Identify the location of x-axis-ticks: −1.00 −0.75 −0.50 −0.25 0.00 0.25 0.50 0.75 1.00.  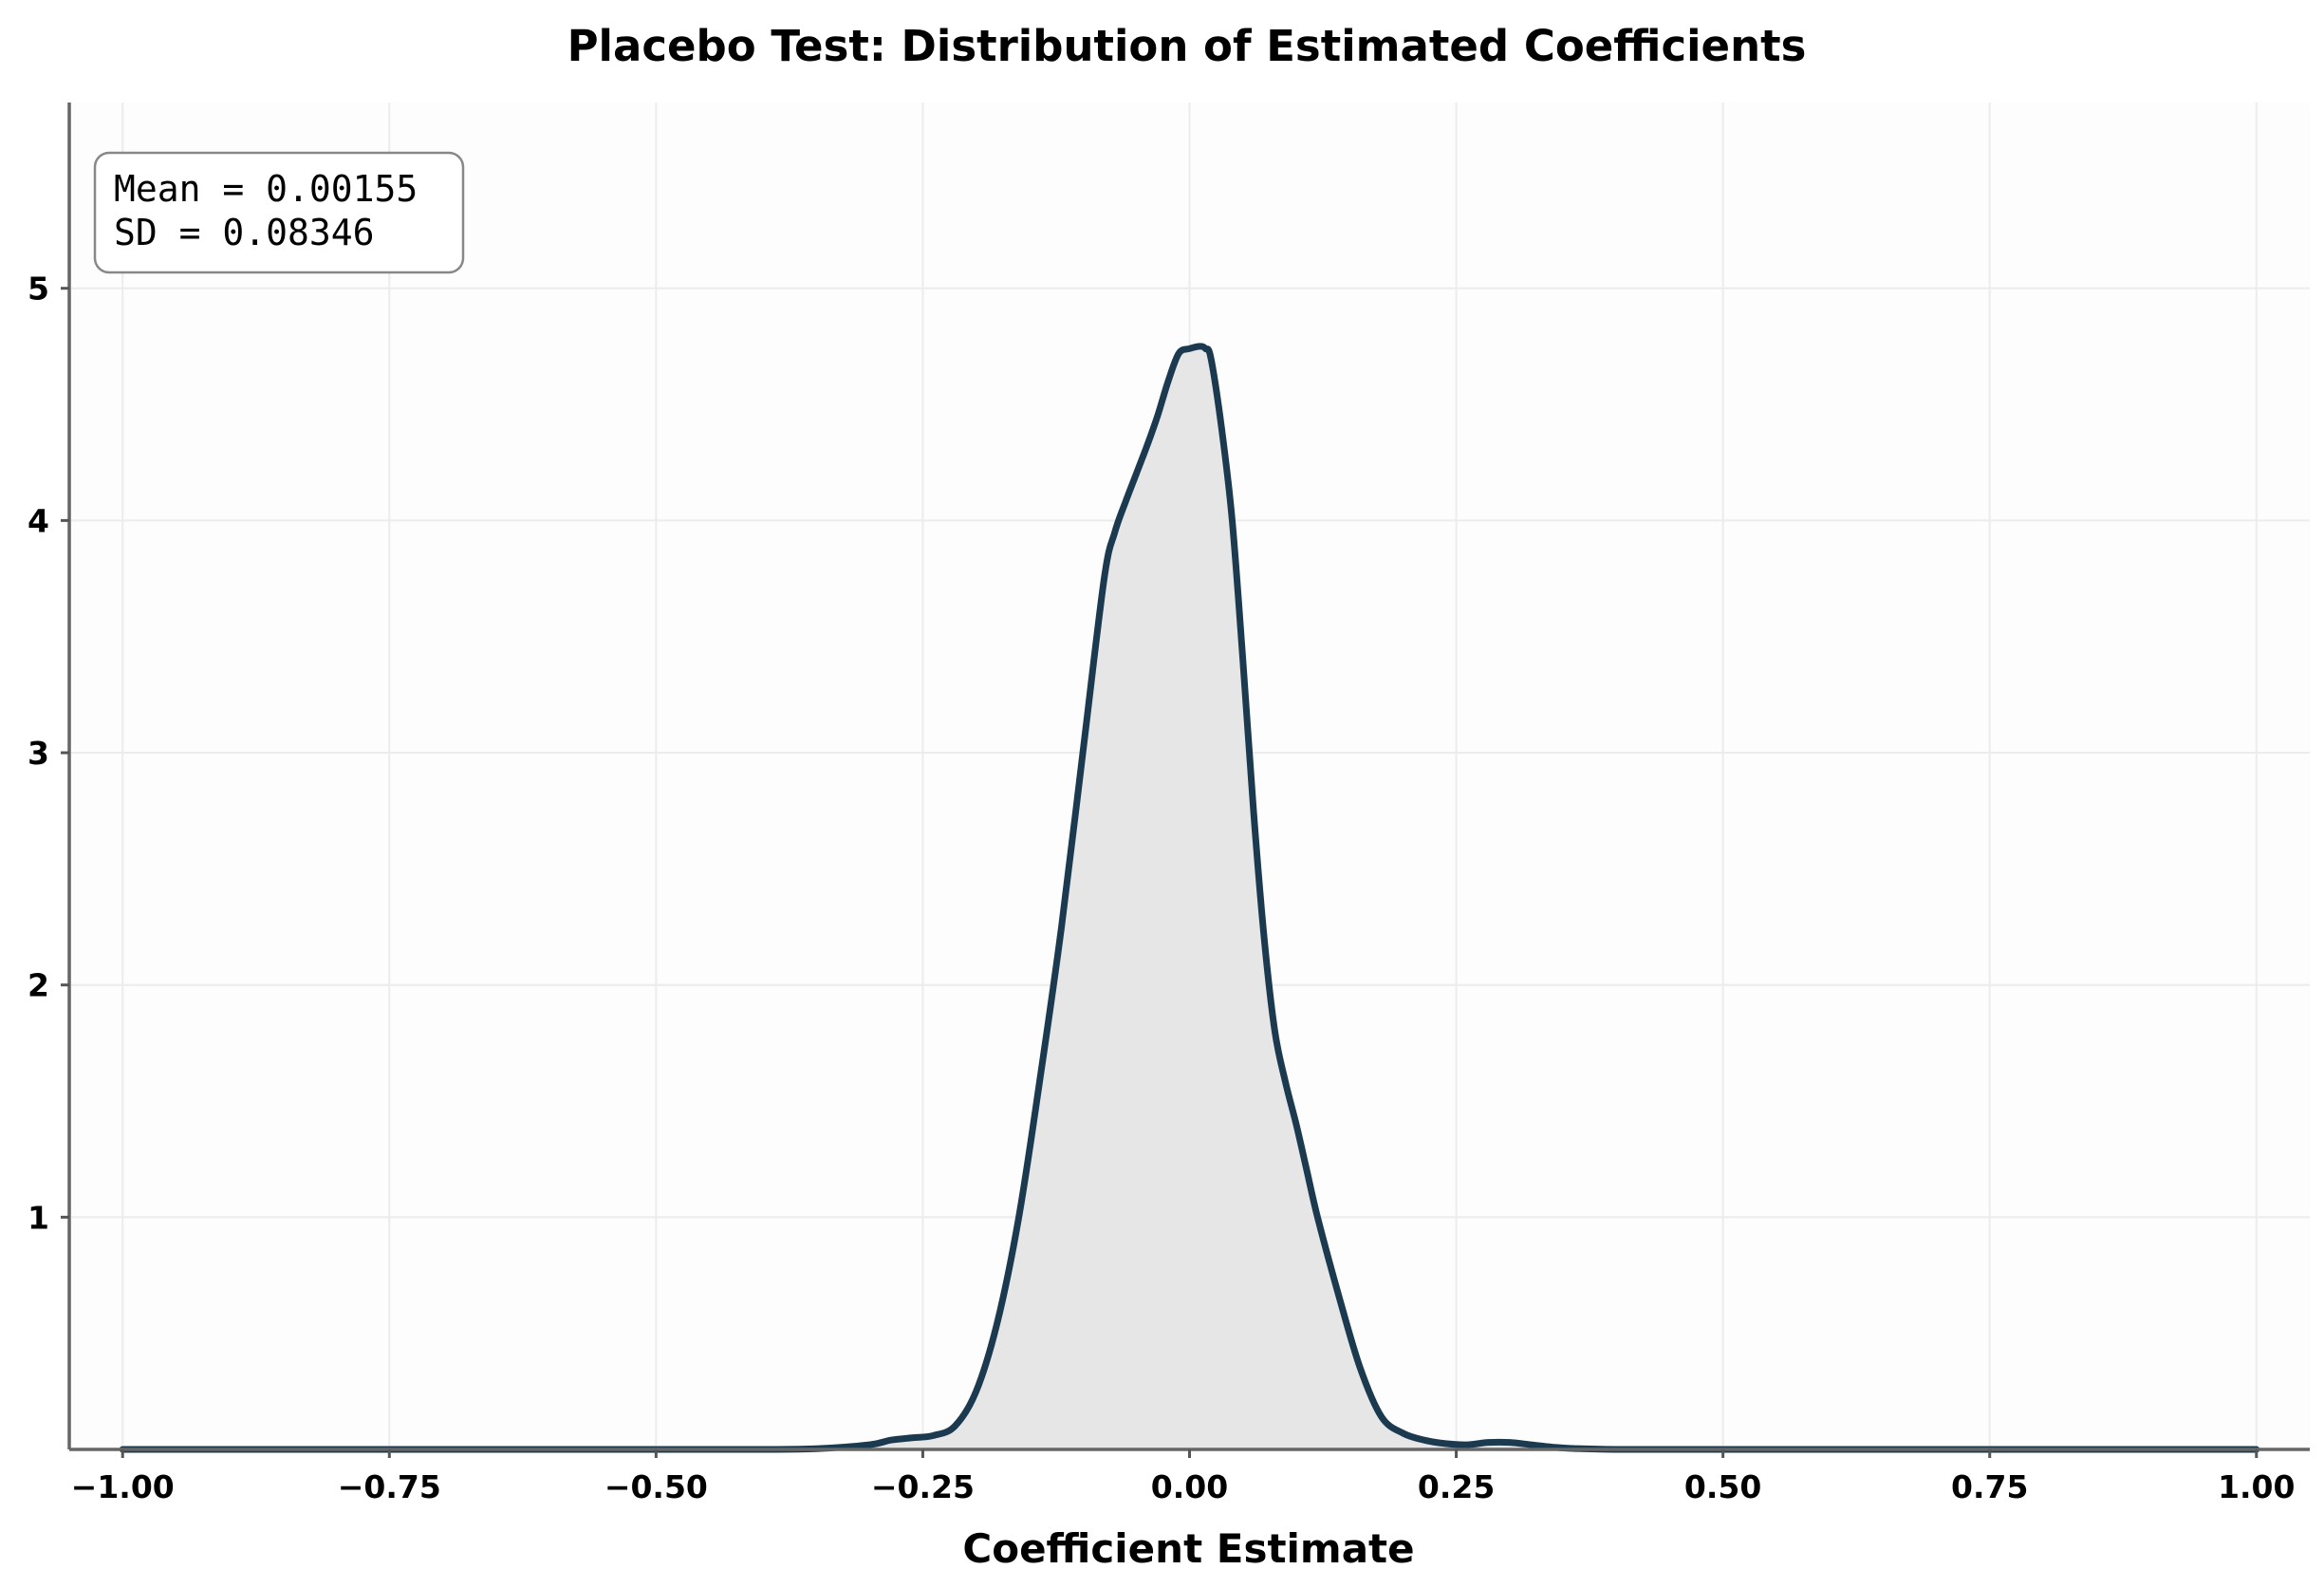
(1183, 1477).